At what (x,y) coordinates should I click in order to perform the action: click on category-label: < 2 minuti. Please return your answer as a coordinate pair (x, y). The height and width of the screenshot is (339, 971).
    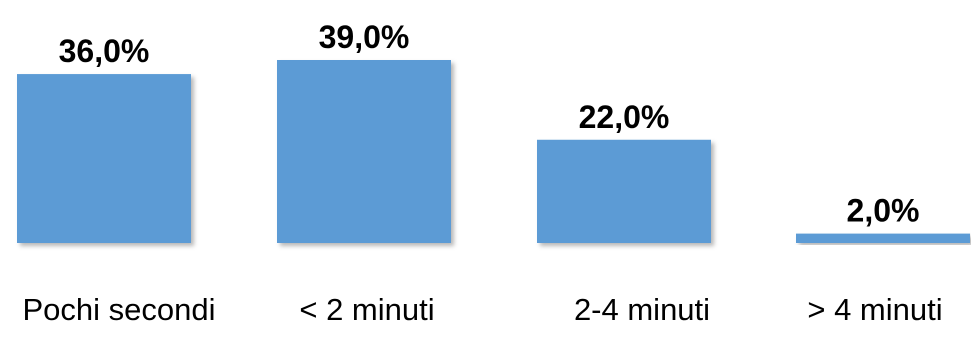
    Looking at the image, I should click on (366, 309).